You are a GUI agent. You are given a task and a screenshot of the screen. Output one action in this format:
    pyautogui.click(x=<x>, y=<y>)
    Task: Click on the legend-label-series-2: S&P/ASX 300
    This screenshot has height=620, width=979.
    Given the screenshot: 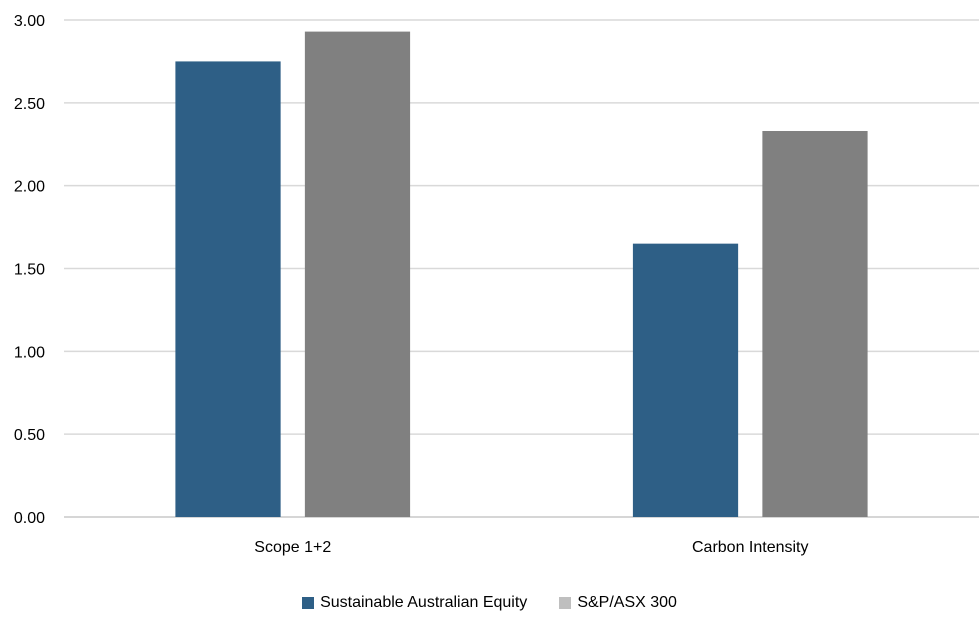 What is the action you would take?
    pyautogui.click(x=627, y=602)
    